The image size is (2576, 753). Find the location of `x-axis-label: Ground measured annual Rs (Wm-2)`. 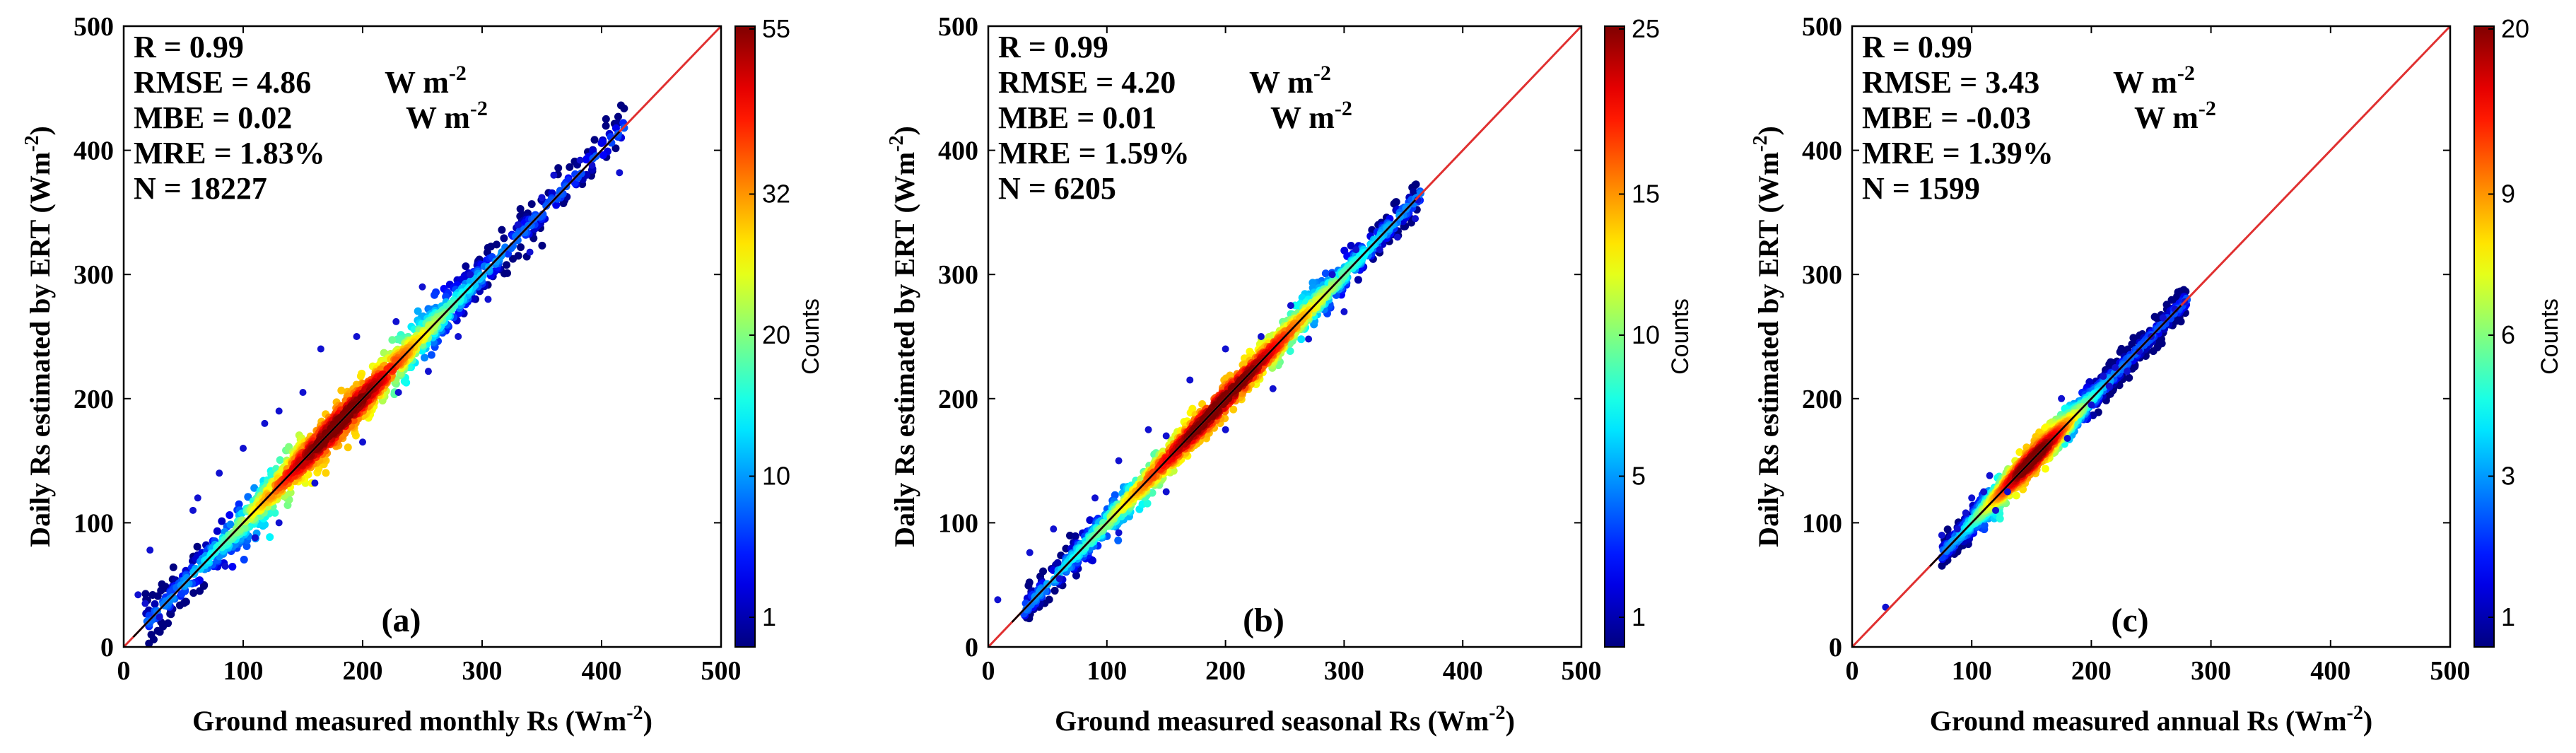

x-axis-label: Ground measured annual Rs (Wm-2) is located at coordinates (2151, 719).